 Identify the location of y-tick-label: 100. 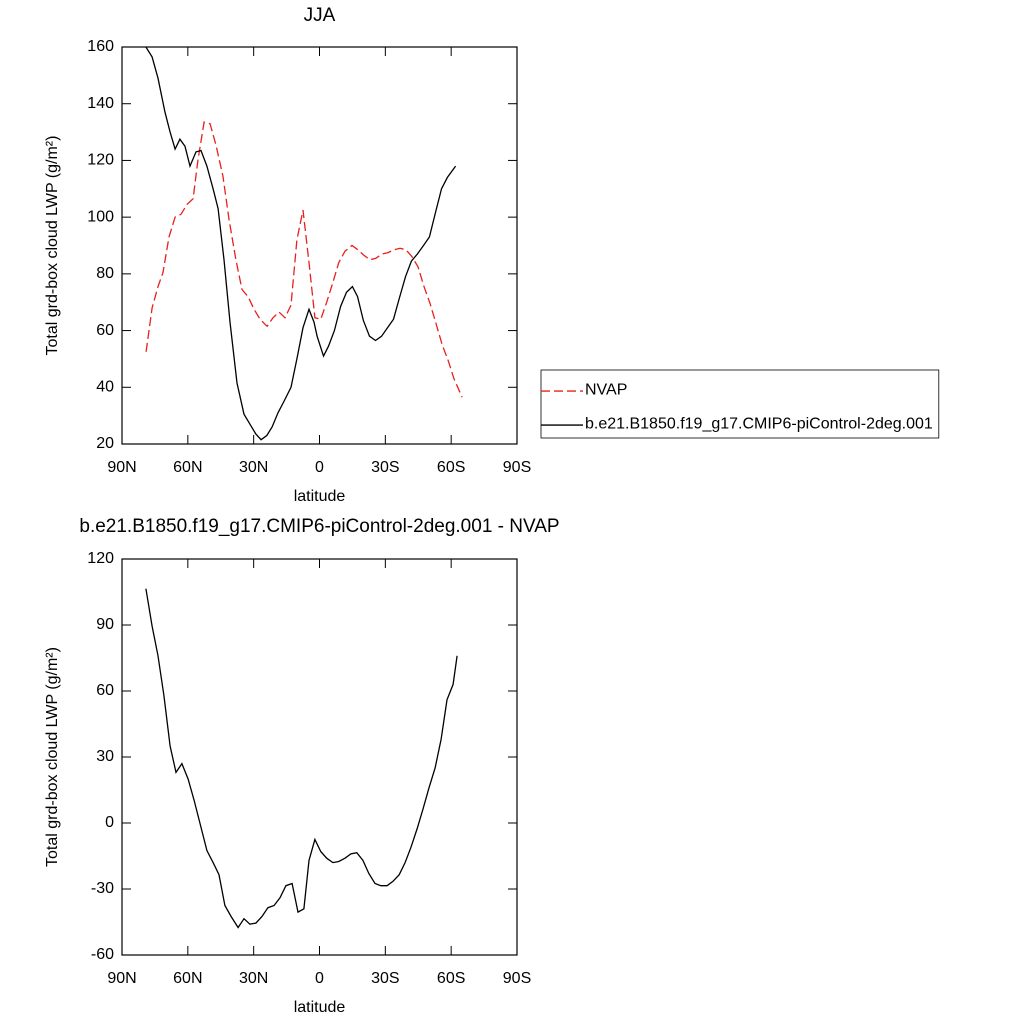
(100, 216).